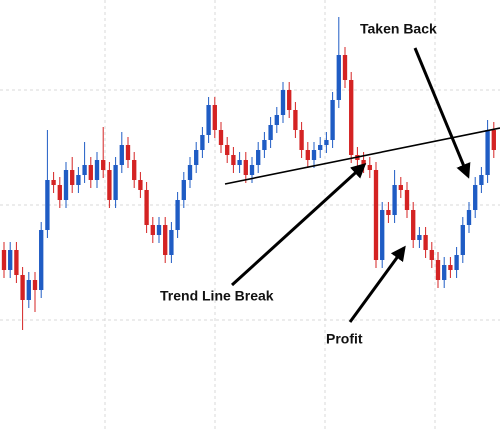 Image resolution: width=500 pixels, height=432 pixels. What do you see at coordinates (344, 339) in the screenshot?
I see `annotation: Profit` at bounding box center [344, 339].